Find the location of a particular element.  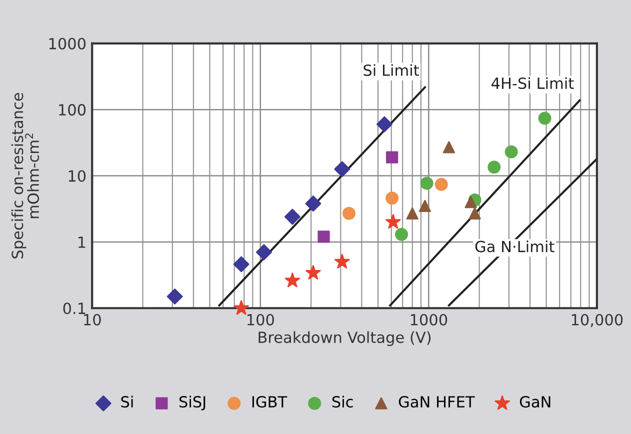

y-tick-label: 100 is located at coordinates (72, 110).